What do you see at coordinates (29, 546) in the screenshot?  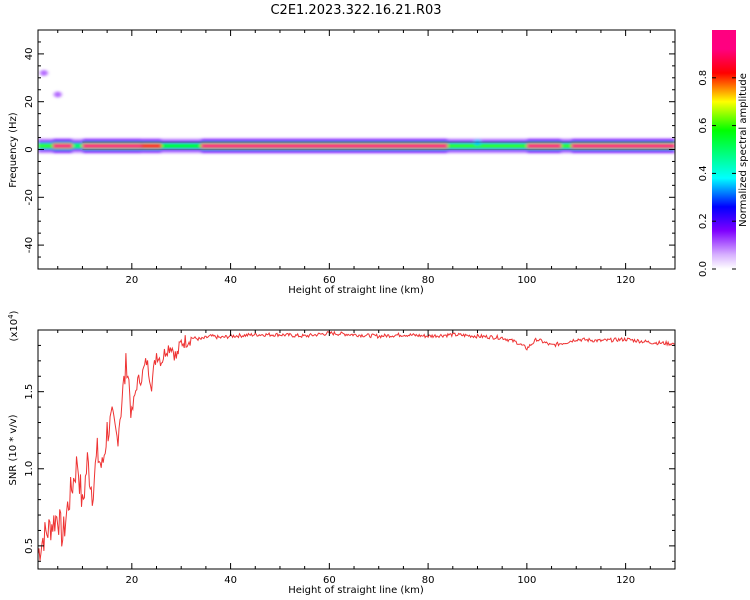 I see `y-tick-label: 0.5` at bounding box center [29, 546].